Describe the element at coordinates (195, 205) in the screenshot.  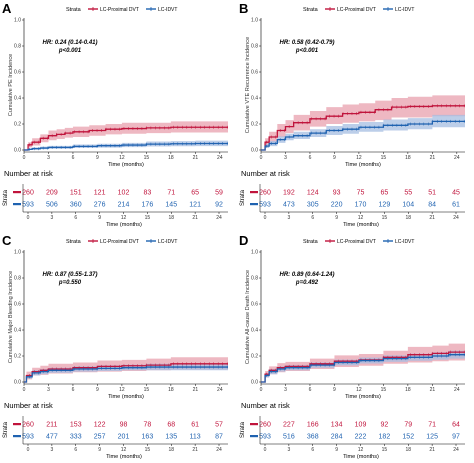
I see `risk-count-idvt: 121` at that location.